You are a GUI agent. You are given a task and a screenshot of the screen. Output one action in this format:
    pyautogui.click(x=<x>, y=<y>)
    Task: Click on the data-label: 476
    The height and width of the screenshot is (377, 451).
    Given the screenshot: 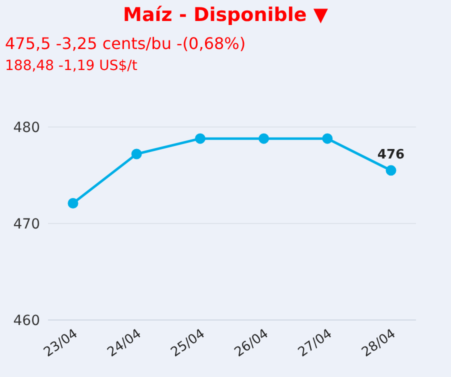 What is the action you would take?
    pyautogui.click(x=391, y=154)
    